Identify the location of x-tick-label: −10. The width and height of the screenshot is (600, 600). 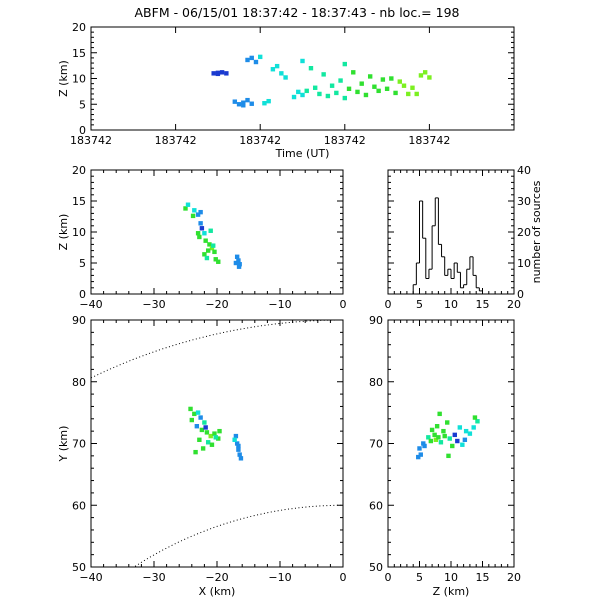
(279, 577).